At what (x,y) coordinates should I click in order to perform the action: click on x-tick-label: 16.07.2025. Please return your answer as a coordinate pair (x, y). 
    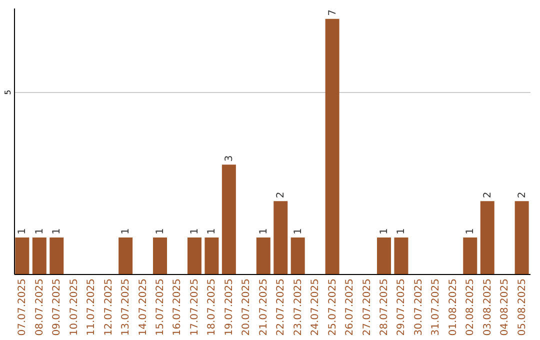
    Looking at the image, I should click on (178, 307).